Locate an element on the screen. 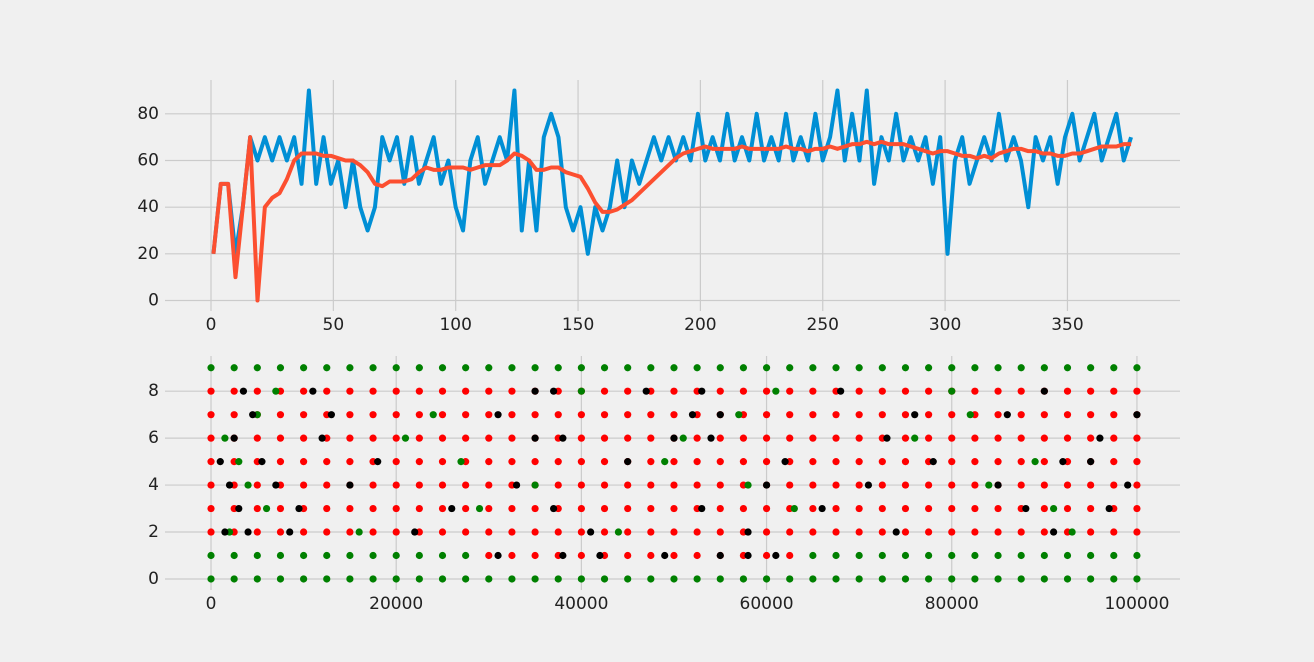  x-tick-label: 60000 is located at coordinates (767, 604).